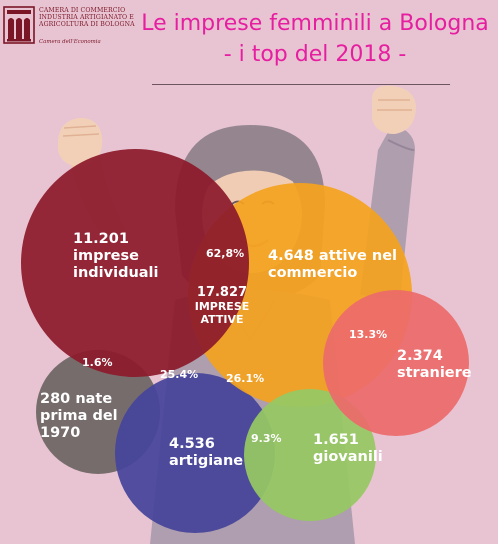 Image resolution: width=498 pixels, height=544 pixels. Describe the element at coordinates (225, 253) in the screenshot. I see `pct-individuali: 62,8%` at that location.